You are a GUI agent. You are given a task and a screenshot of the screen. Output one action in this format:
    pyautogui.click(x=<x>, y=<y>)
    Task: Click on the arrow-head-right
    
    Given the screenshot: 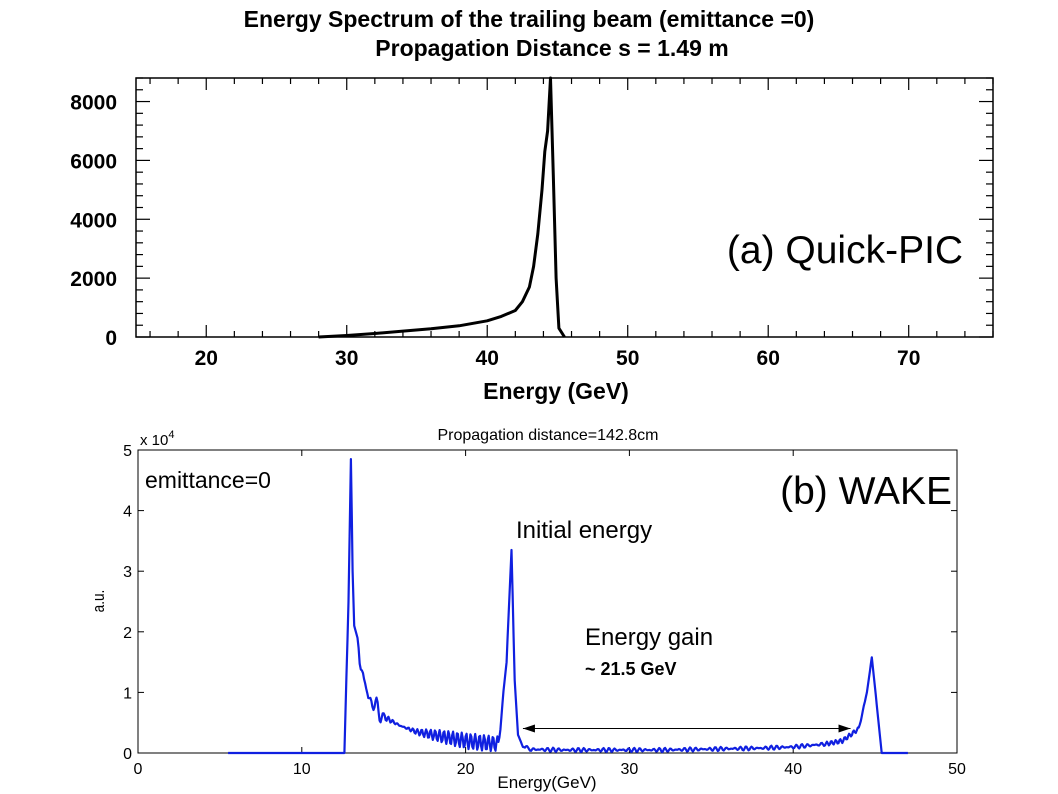 What is the action you would take?
    pyautogui.click(x=844, y=728)
    